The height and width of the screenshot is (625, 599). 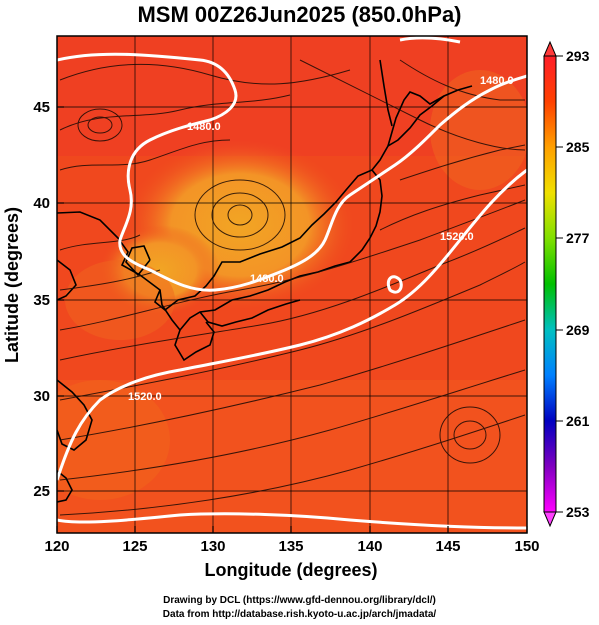 What do you see at coordinates (267, 279) in the screenshot?
I see `contour-label-1480-c: 1480.0` at bounding box center [267, 279].